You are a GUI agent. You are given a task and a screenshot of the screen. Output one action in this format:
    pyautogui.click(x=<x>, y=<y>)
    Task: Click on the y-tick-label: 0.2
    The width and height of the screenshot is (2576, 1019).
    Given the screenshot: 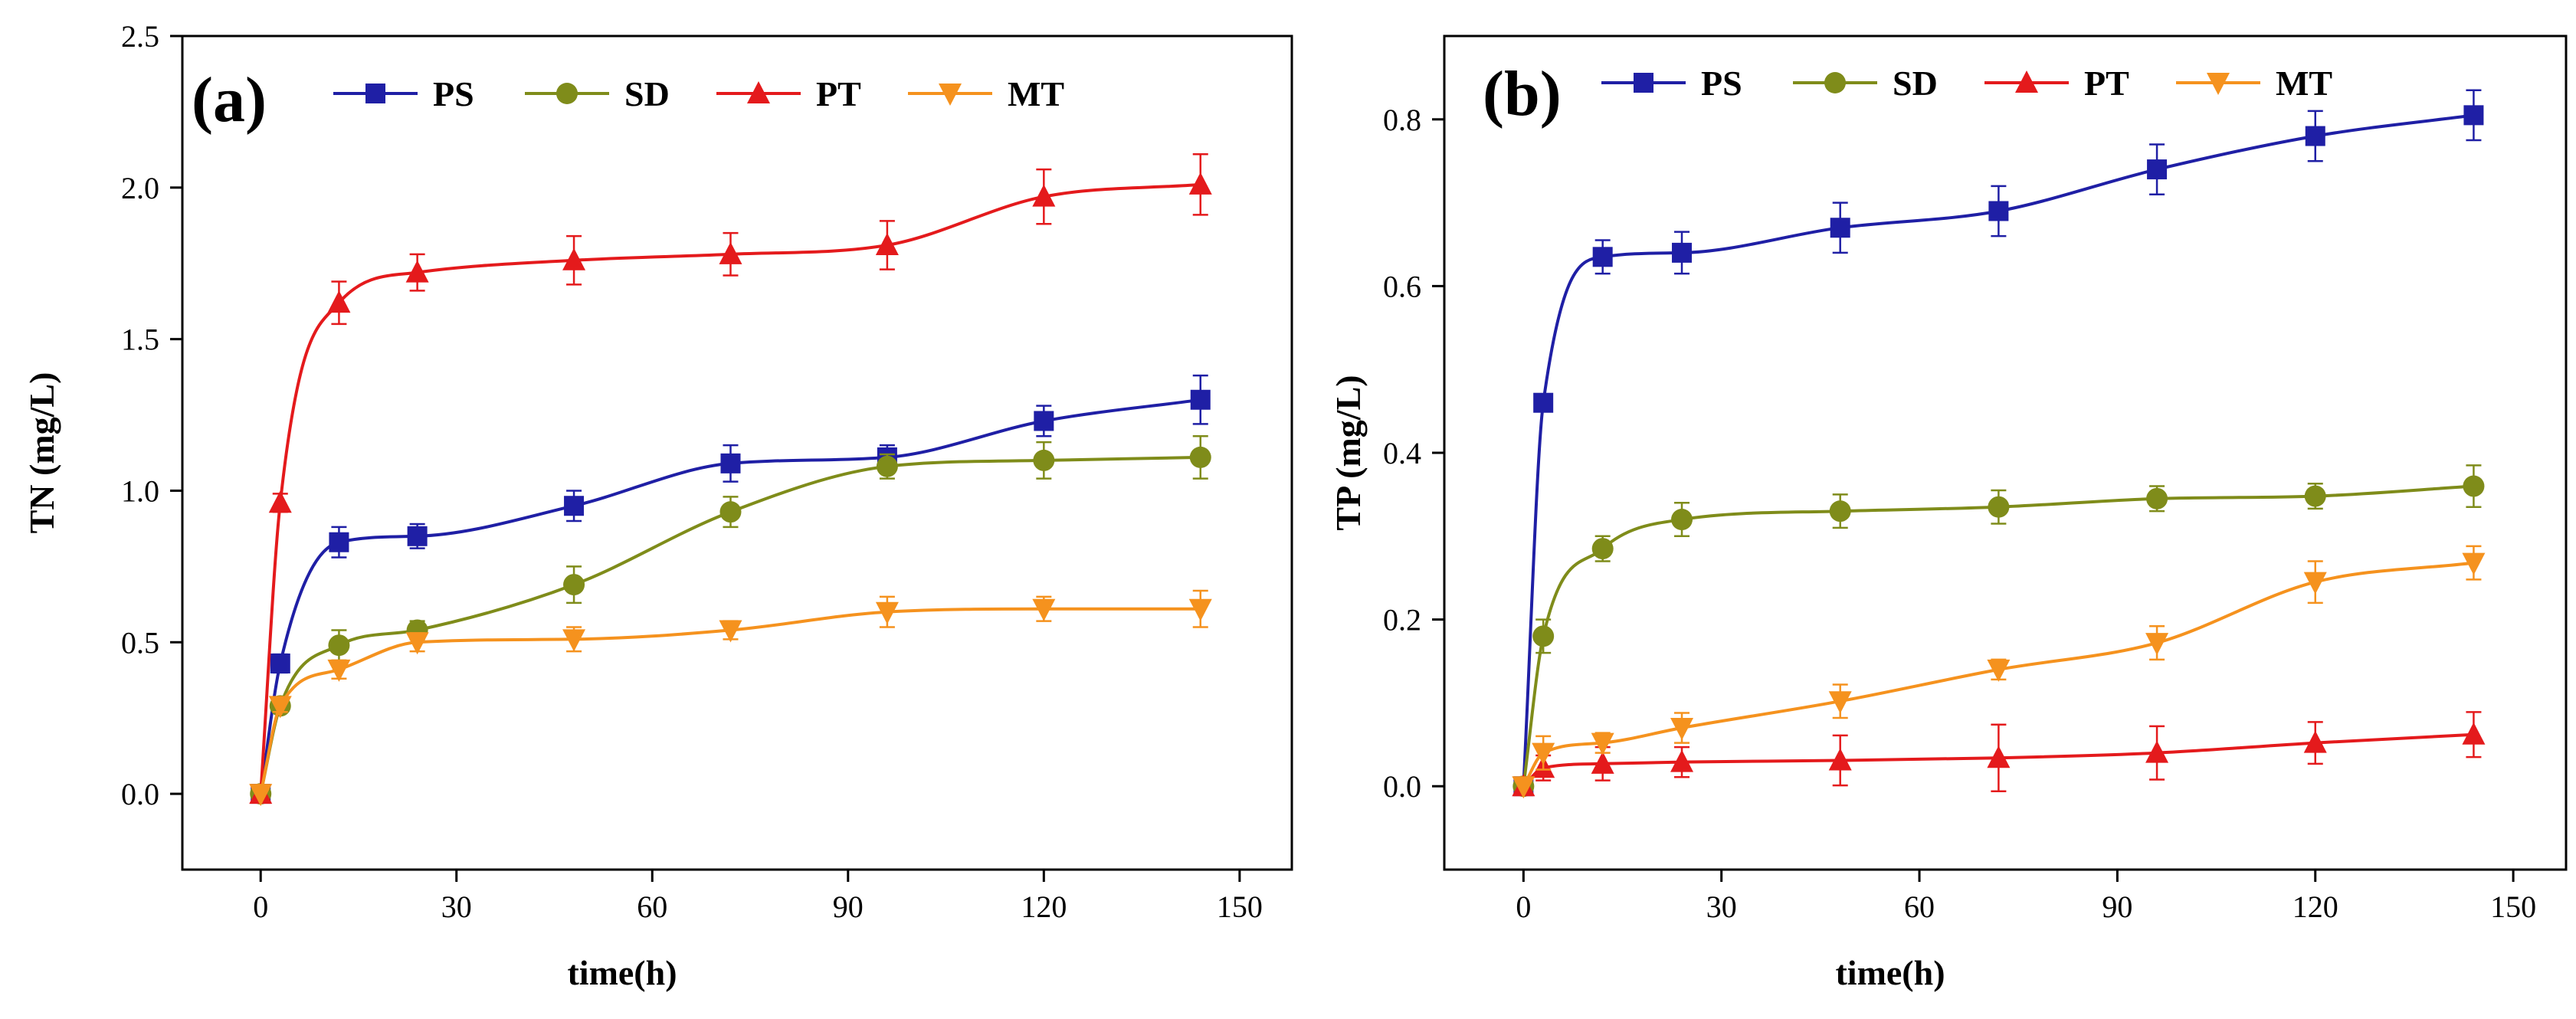 What is the action you would take?
    pyautogui.click(x=1402, y=620)
    